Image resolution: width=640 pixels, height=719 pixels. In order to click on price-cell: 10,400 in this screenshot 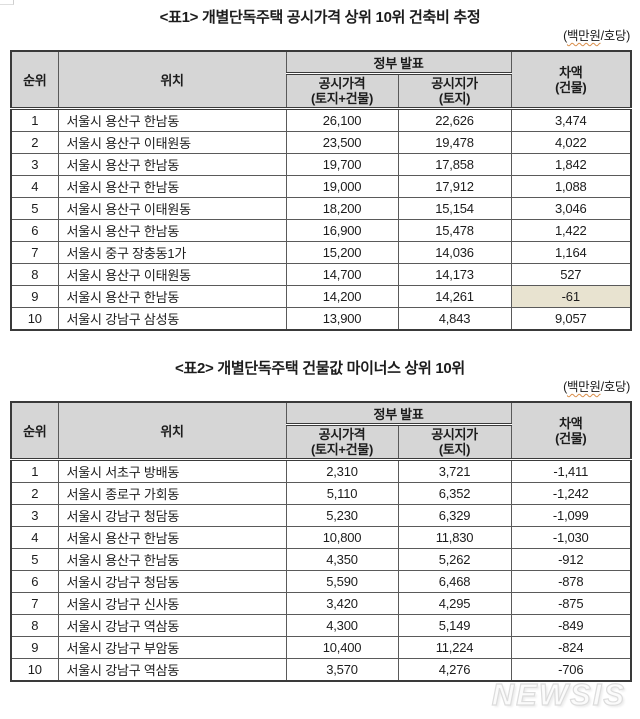, I will do `click(342, 647)`.